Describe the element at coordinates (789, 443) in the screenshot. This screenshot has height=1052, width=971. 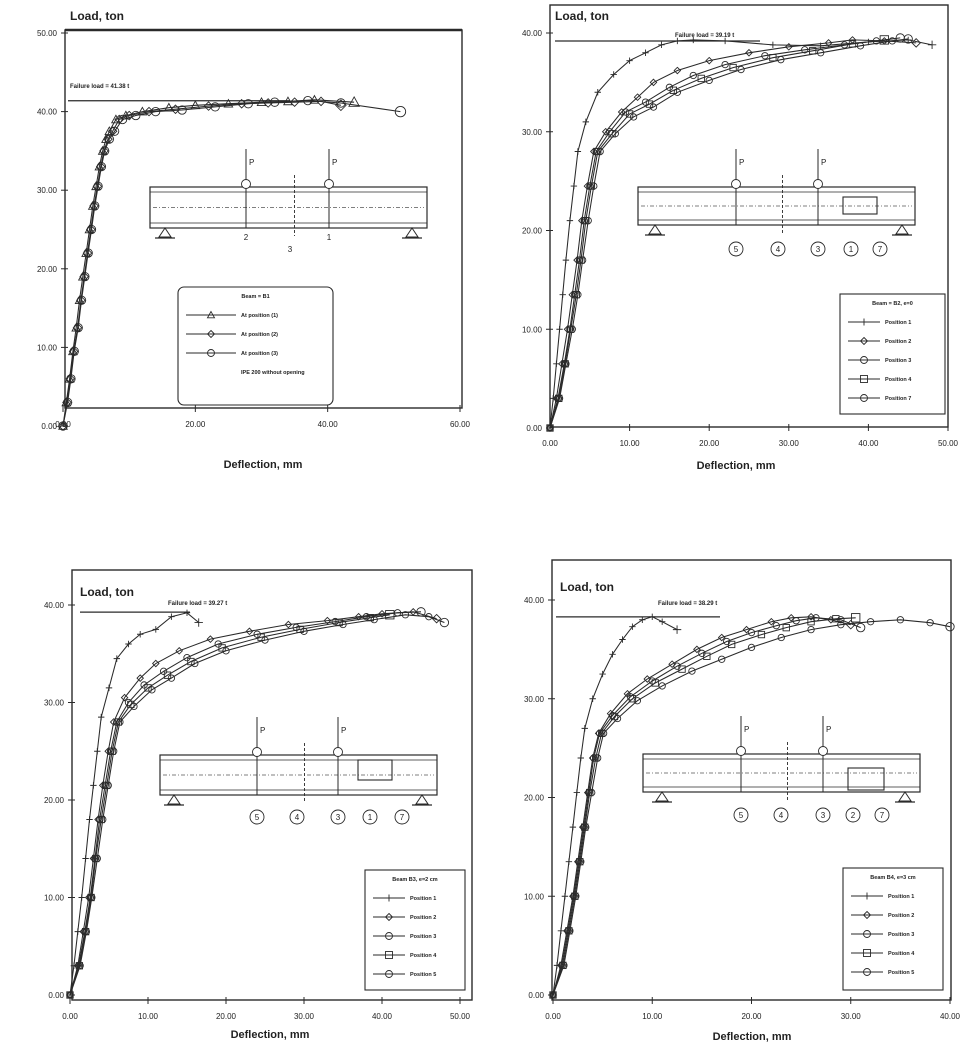
I see `x-tick-label: 30.00` at that location.